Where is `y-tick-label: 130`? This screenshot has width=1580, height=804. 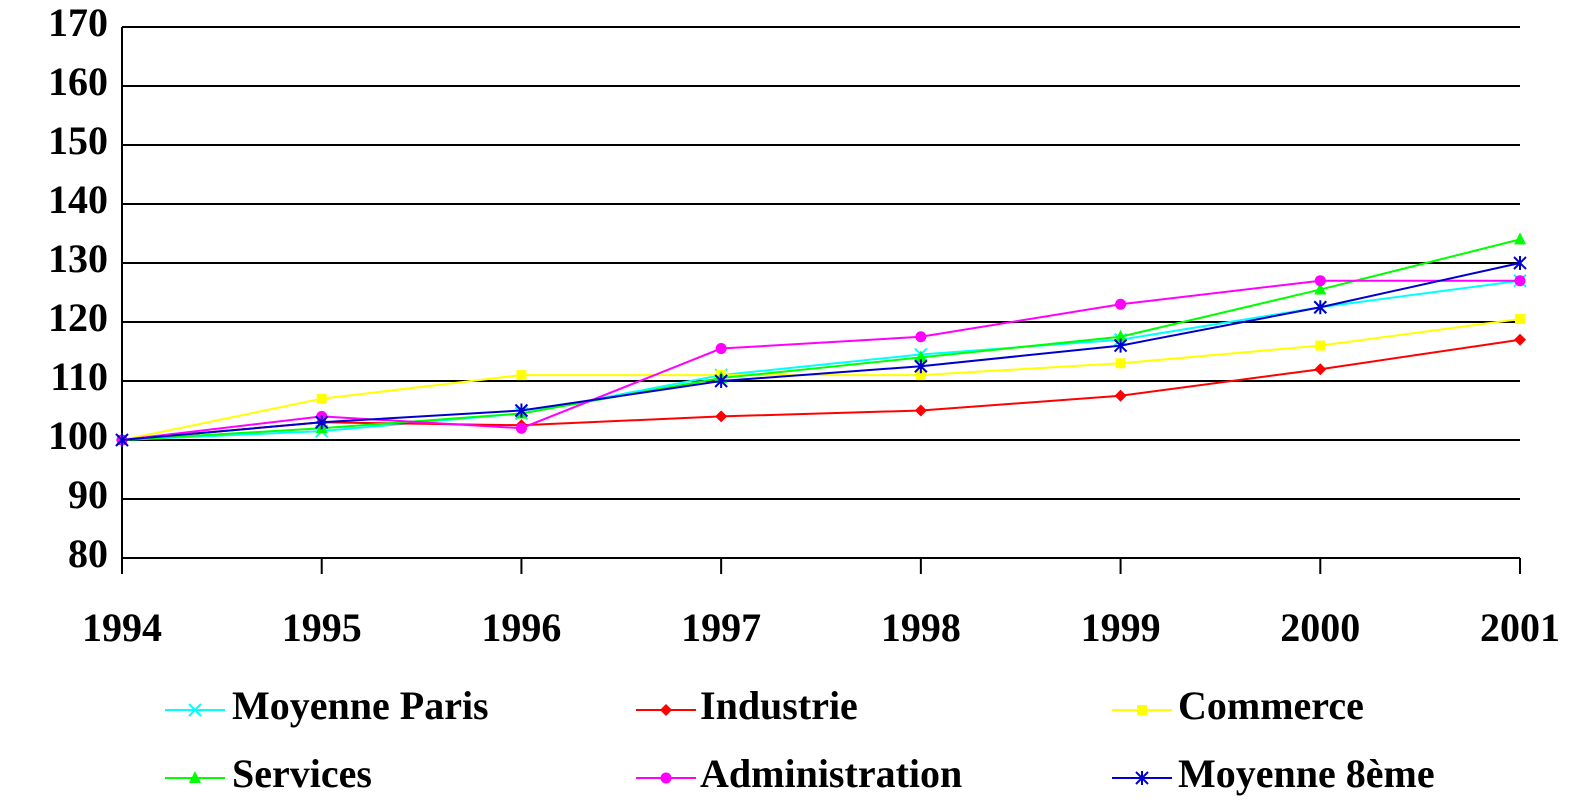 y-tick-label: 130 is located at coordinates (78, 258).